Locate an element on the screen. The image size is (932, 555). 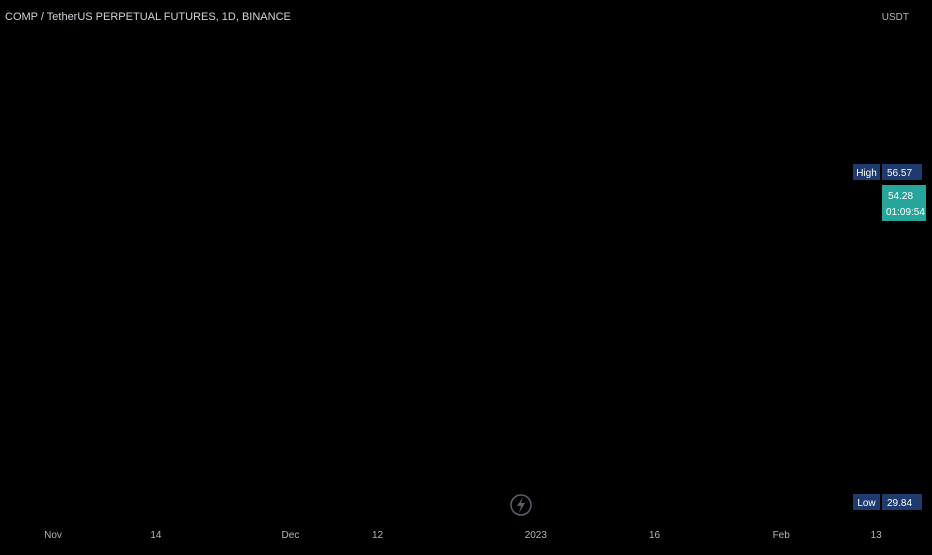
x-tick-label: 2023 is located at coordinates (536, 535).